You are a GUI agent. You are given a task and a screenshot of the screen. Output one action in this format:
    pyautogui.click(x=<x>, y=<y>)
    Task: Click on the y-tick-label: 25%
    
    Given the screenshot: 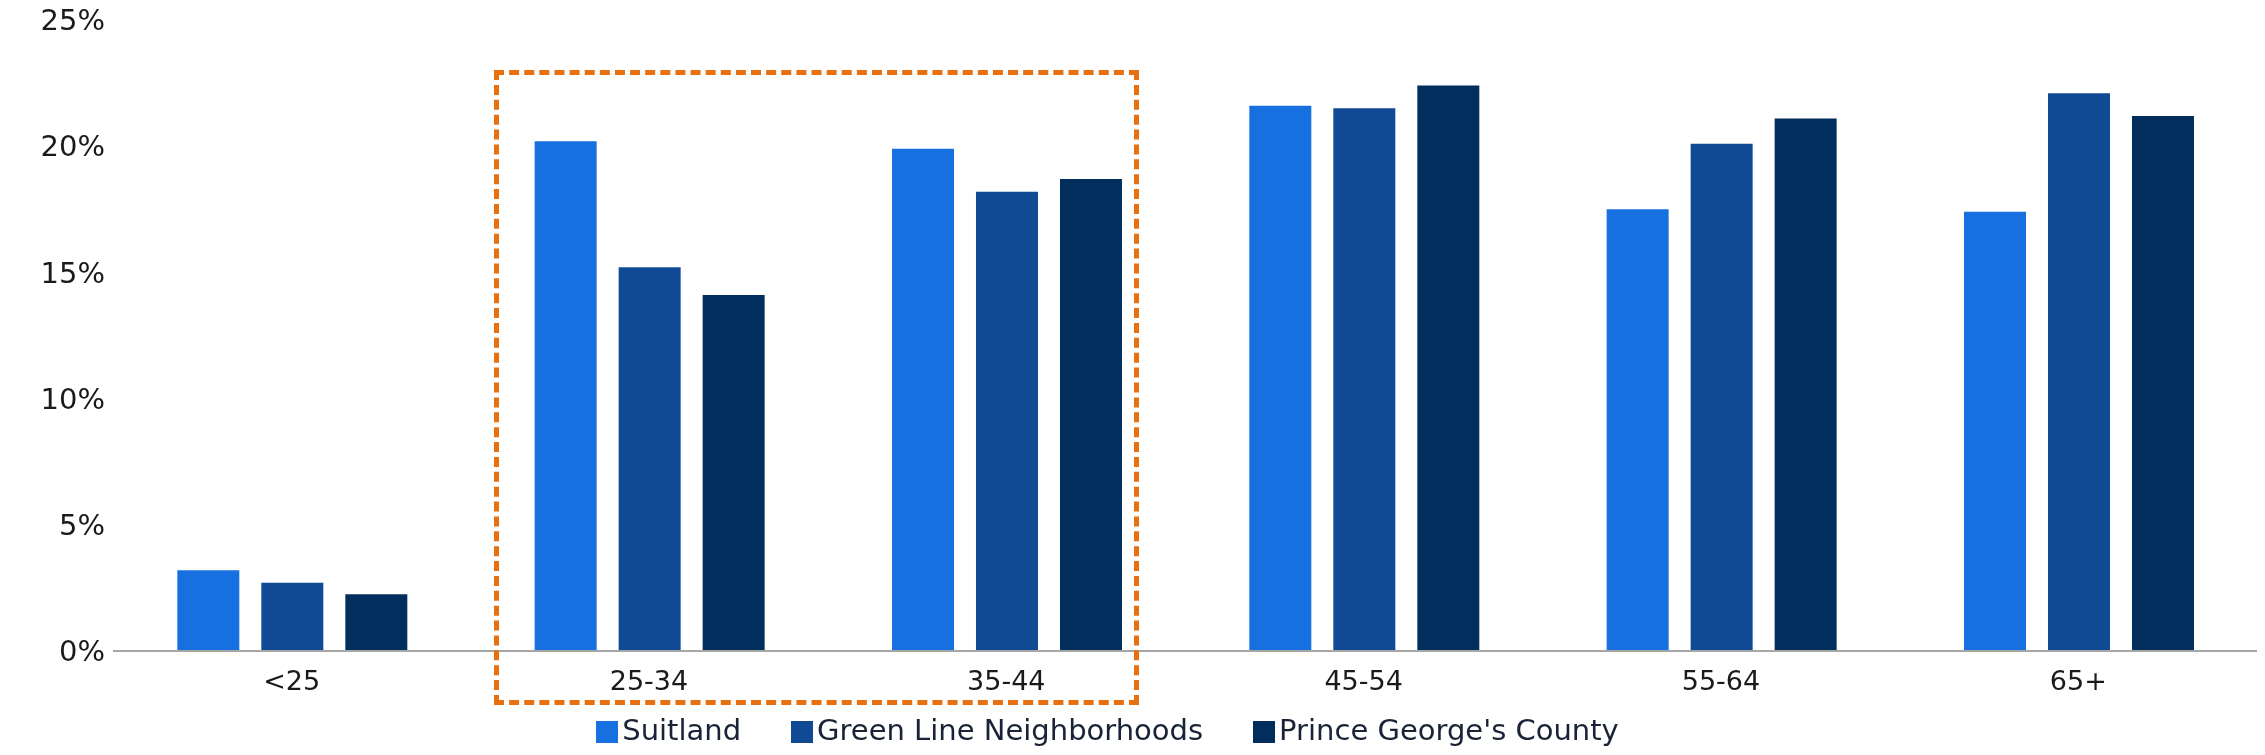 What is the action you would take?
    pyautogui.click(x=72, y=20)
    